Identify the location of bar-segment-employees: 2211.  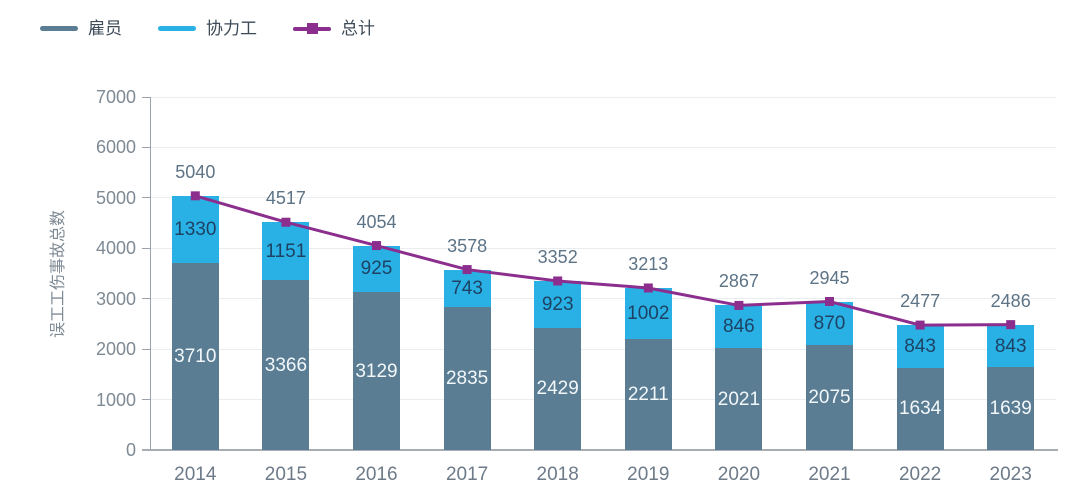
(648, 394).